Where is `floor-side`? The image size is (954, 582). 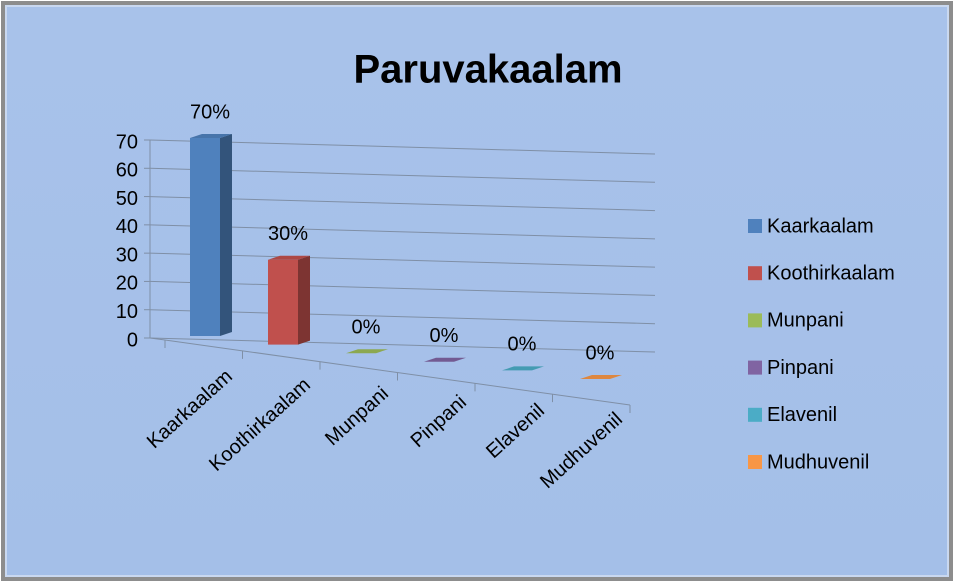
floor-side is located at coordinates (157, 339).